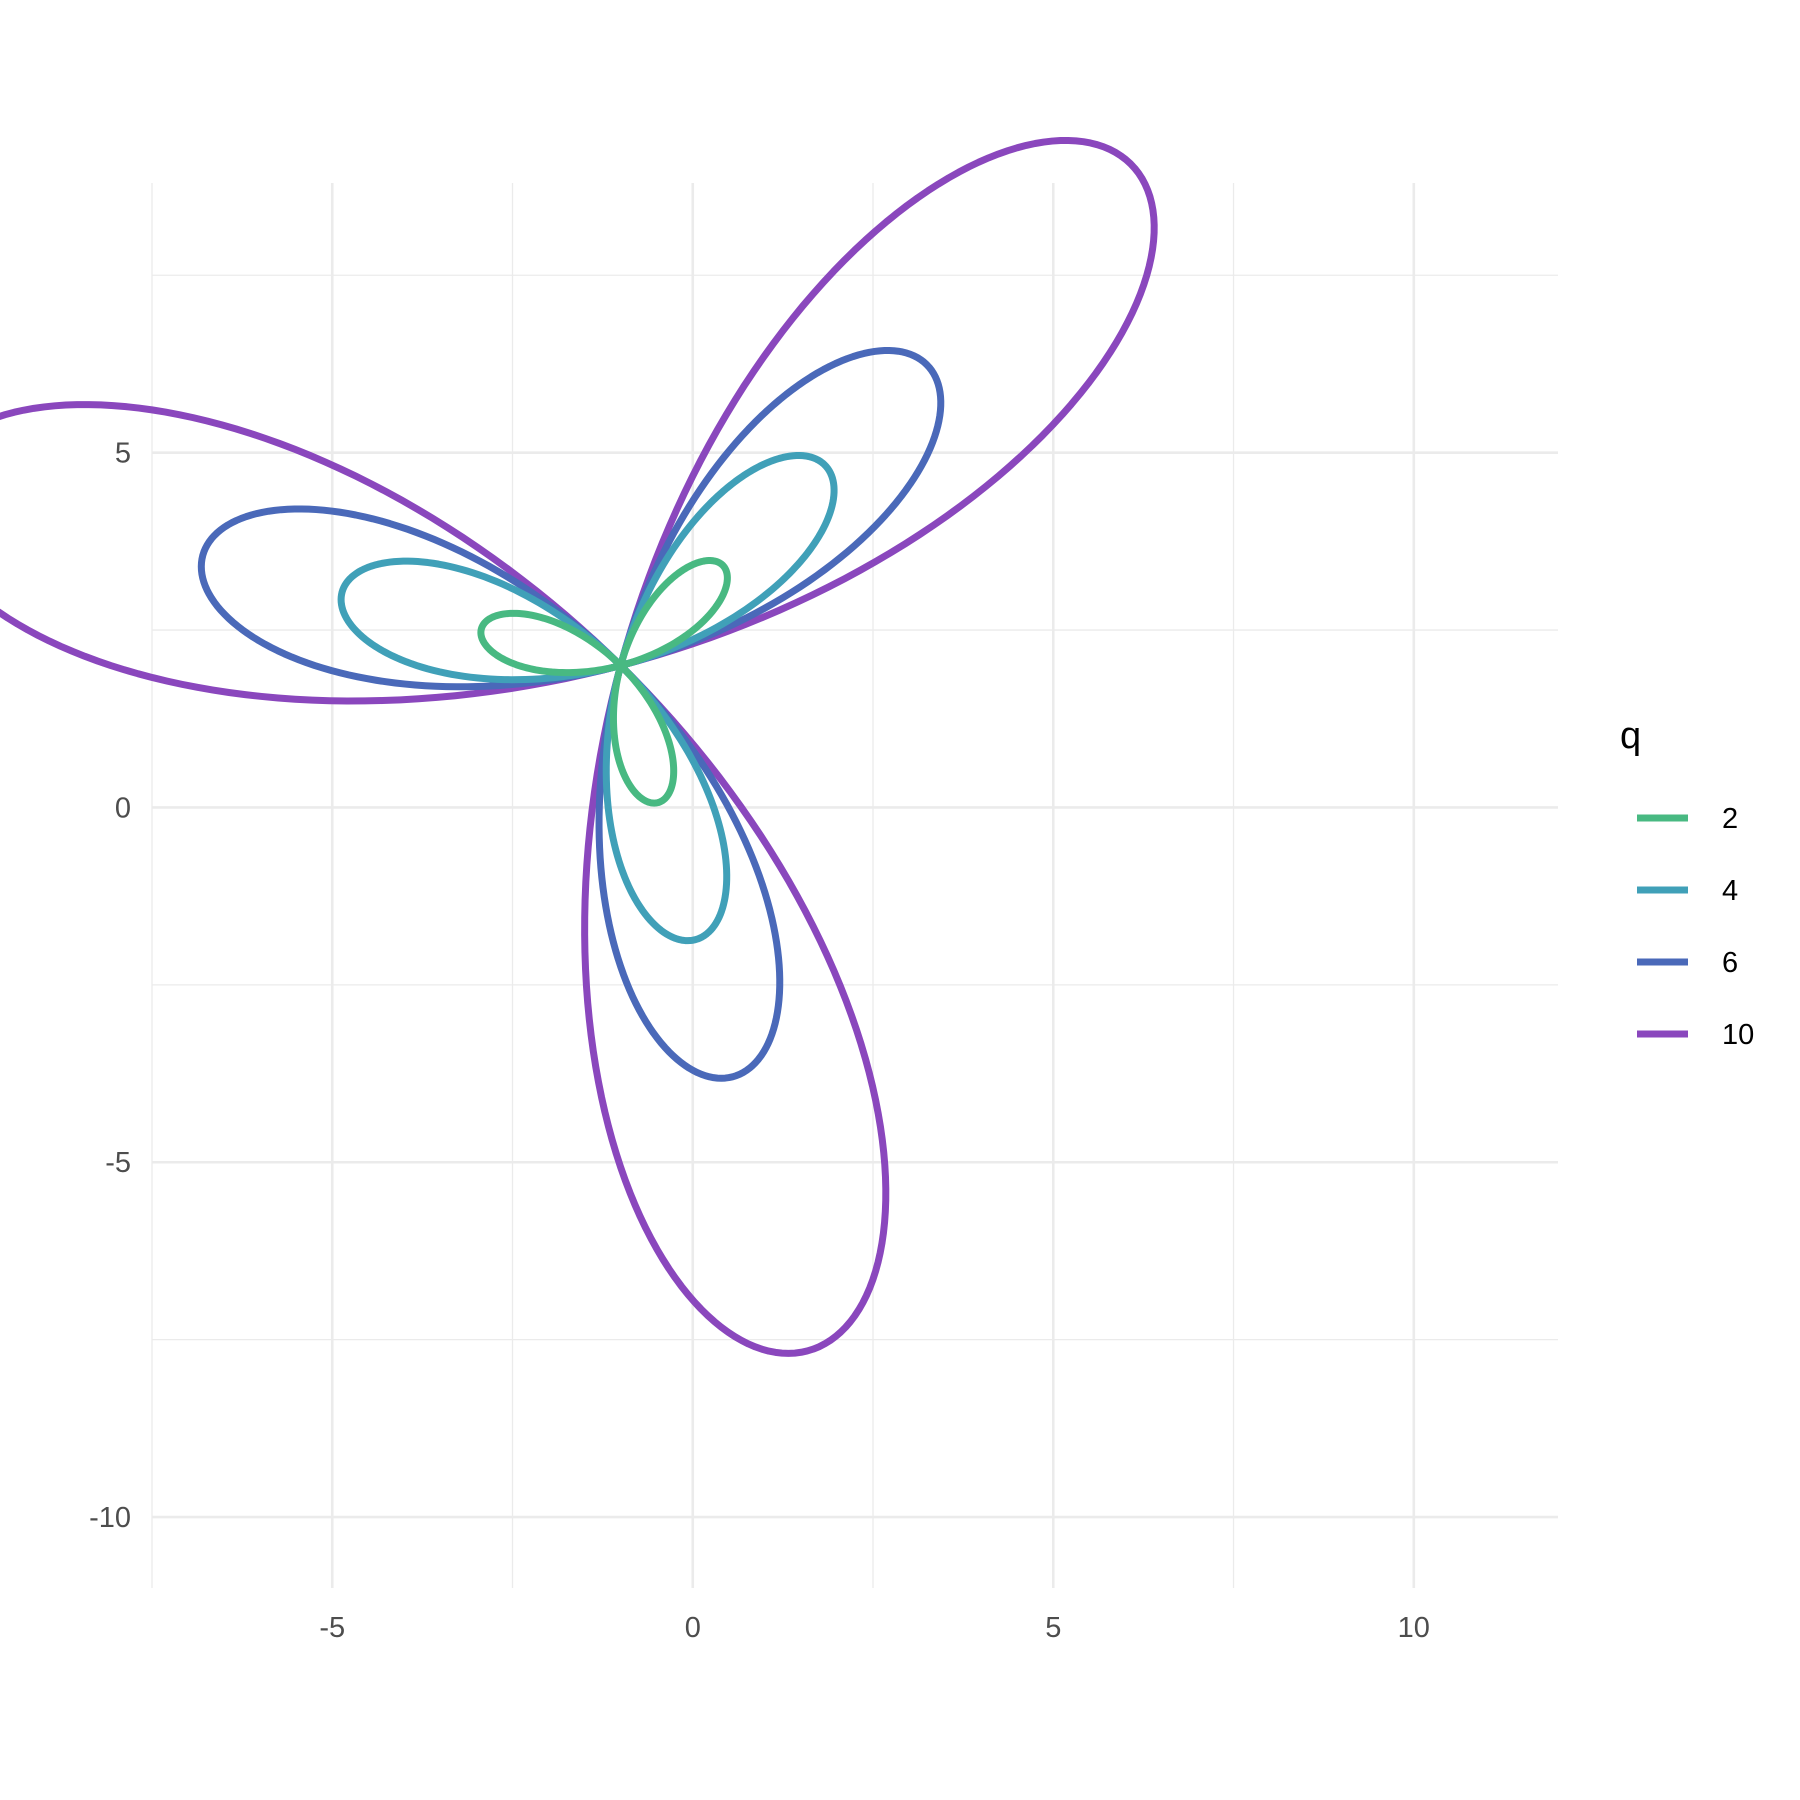 The width and height of the screenshot is (1800, 1800). I want to click on y-tick-label: 0, so click(123, 808).